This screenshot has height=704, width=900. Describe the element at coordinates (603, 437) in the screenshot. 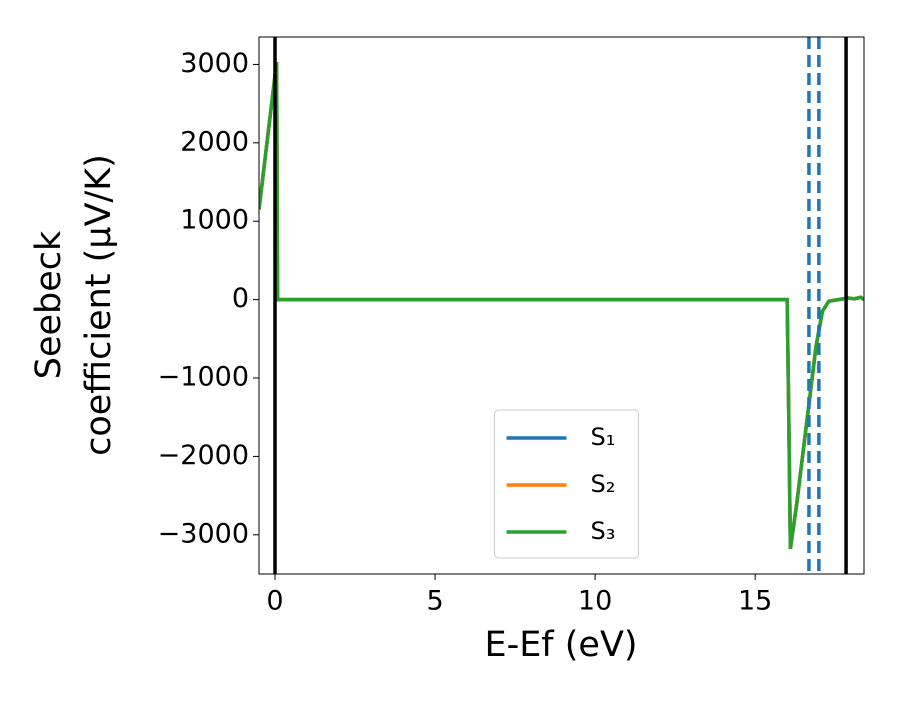

I see `legend-label: S₁` at that location.